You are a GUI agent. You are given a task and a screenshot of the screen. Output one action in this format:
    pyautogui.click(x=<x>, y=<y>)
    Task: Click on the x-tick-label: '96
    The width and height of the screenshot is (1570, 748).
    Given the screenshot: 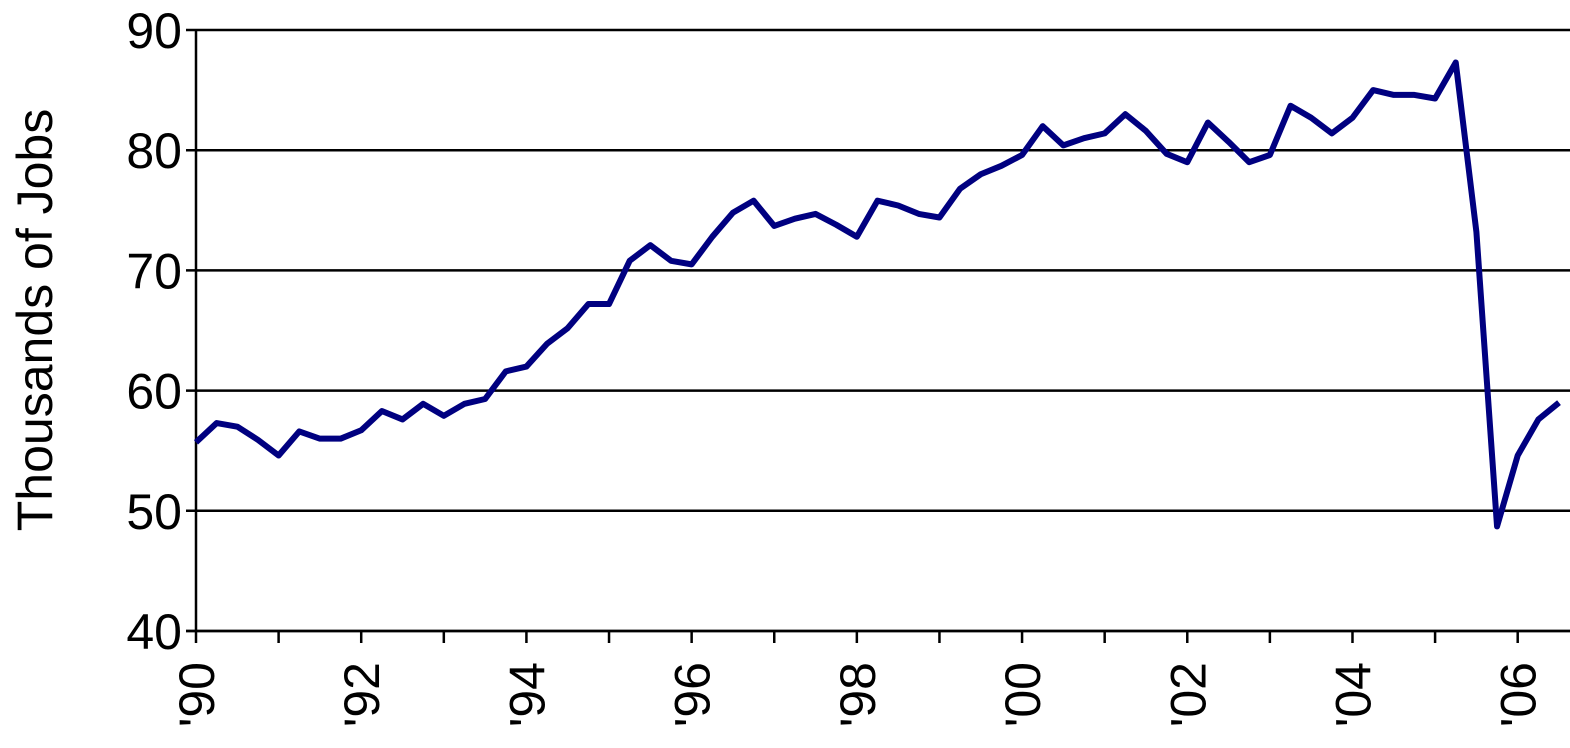 What is the action you would take?
    pyautogui.click(x=693, y=694)
    